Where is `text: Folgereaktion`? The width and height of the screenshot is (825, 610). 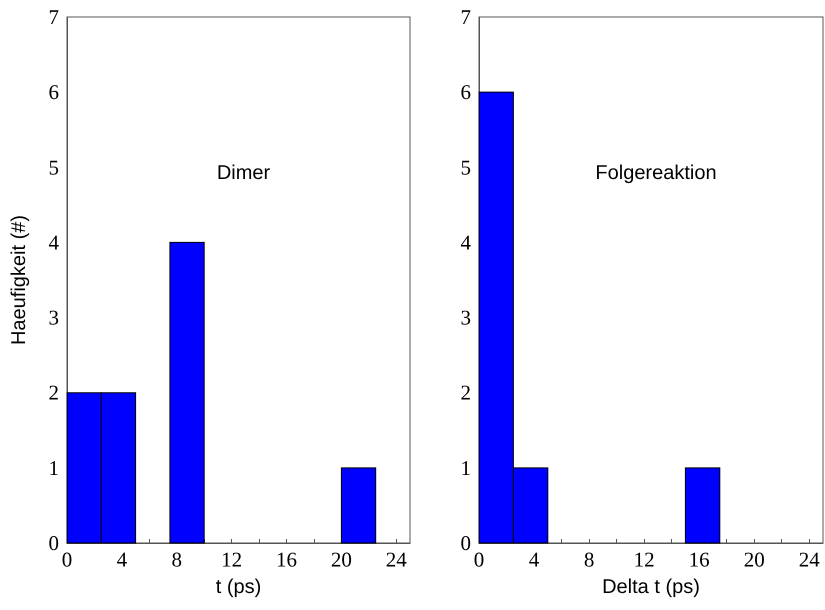
text: Folgereaktion is located at coordinates (656, 173).